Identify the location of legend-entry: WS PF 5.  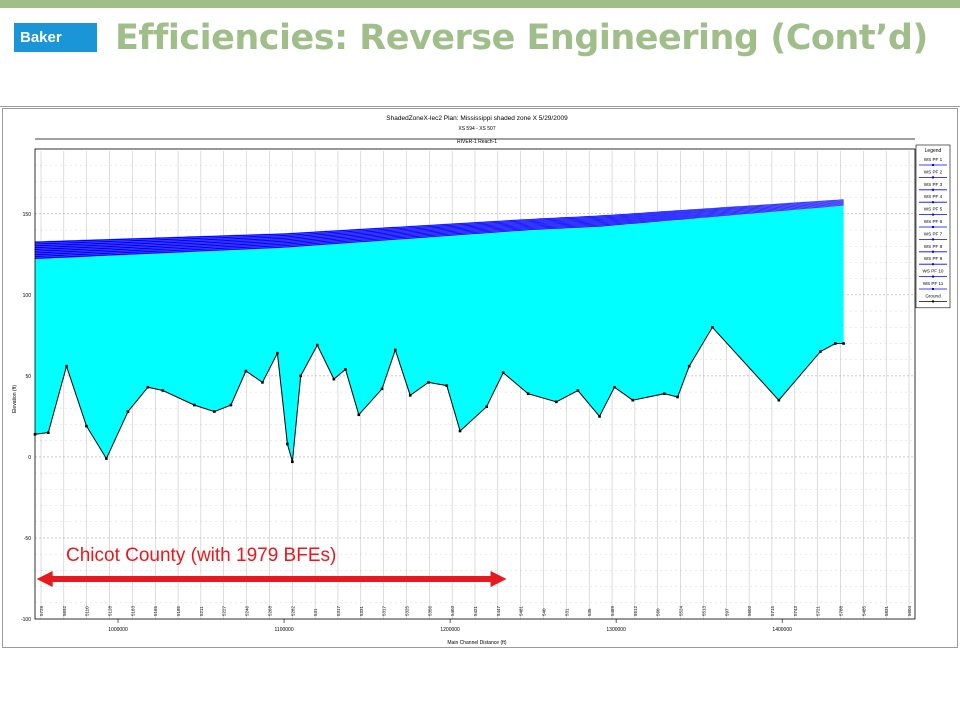
(933, 209).